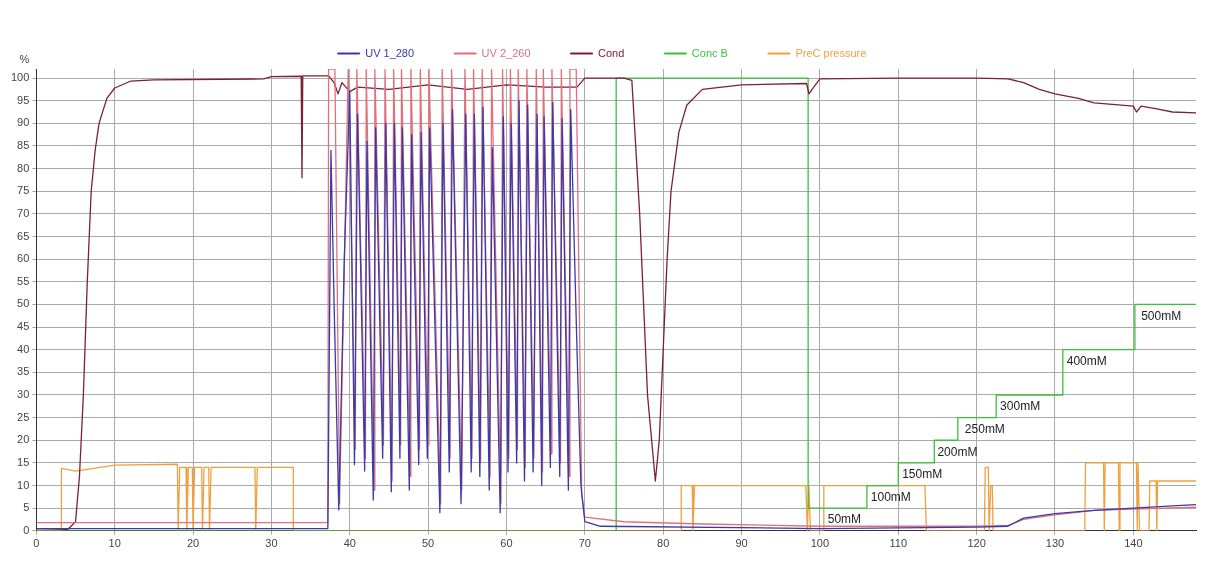 The height and width of the screenshot is (562, 1208). What do you see at coordinates (23, 303) in the screenshot?
I see `y-tick-label: 50` at bounding box center [23, 303].